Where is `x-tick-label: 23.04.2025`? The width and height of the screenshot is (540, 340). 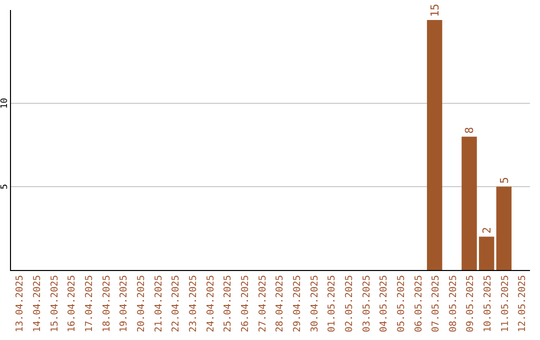
x-tick-label: 23.04.2025 is located at coordinates (193, 303).